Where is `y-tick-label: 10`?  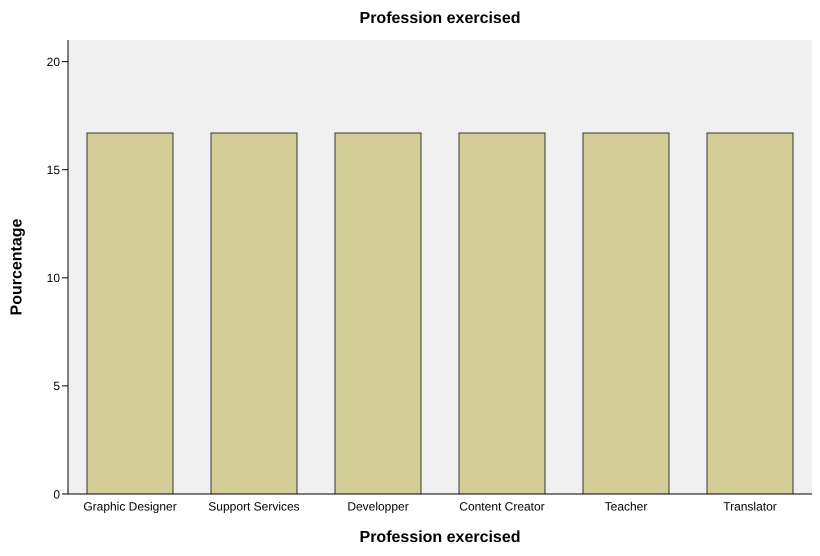 y-tick-label: 10 is located at coordinates (53, 278).